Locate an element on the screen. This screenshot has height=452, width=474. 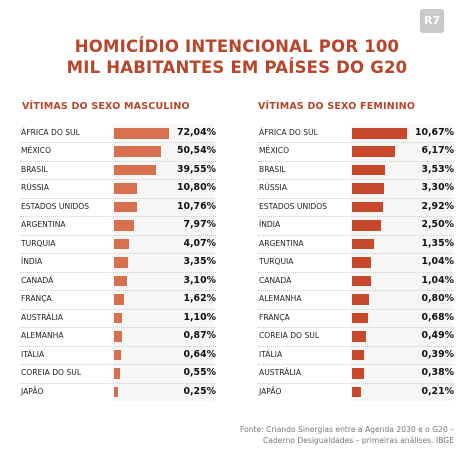
category-label: COREIA DO SUL is located at coordinates (51, 373).